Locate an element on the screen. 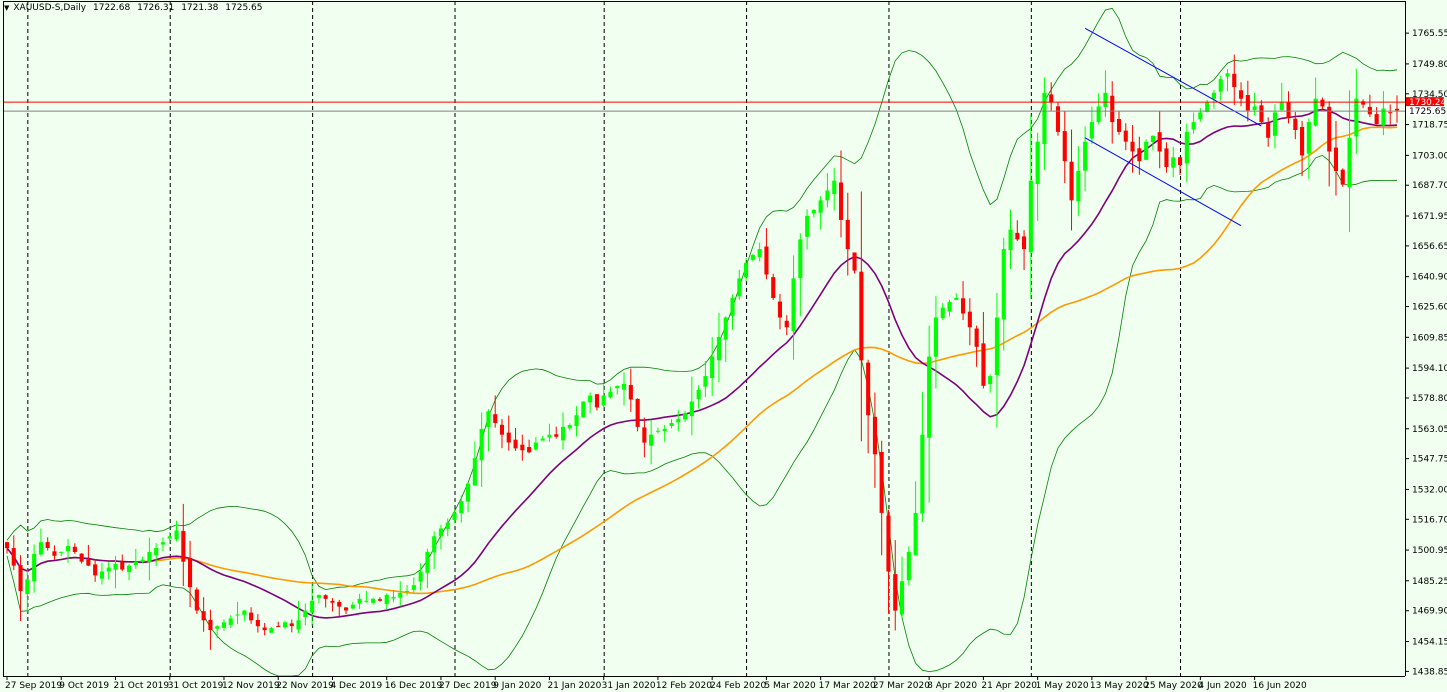 Image resolution: width=1447 pixels, height=692 pixels. y-tick-label-0: 1765.55 is located at coordinates (1429, 34).